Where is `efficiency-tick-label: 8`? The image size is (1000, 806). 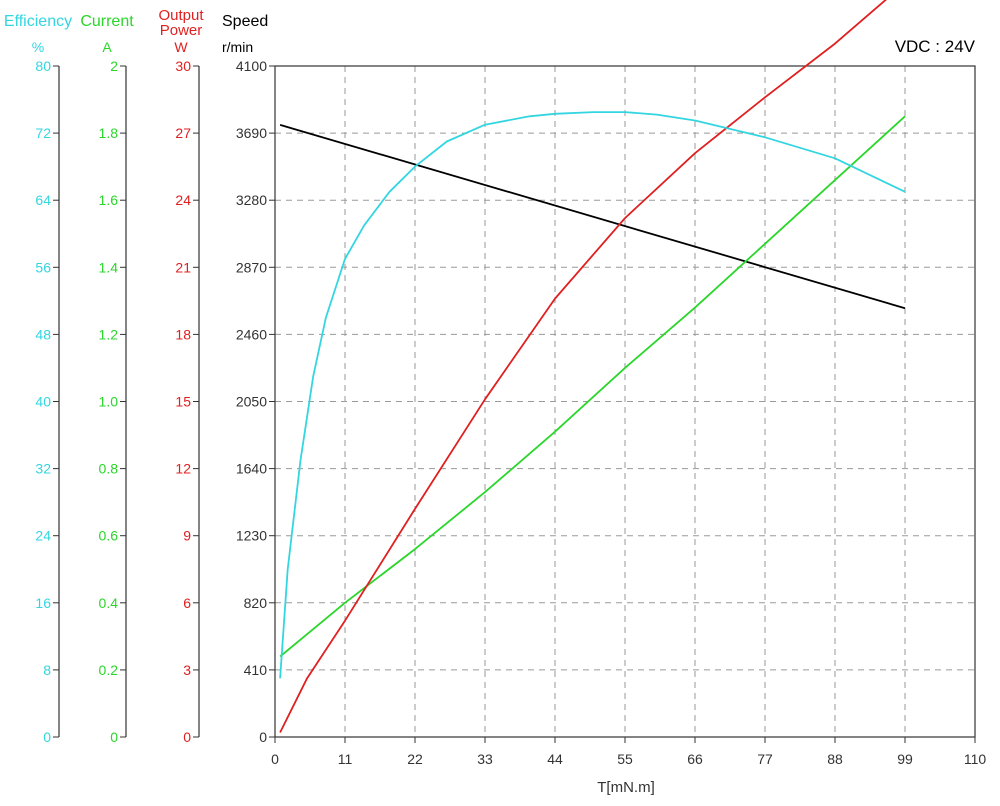 efficiency-tick-label: 8 is located at coordinates (47, 670).